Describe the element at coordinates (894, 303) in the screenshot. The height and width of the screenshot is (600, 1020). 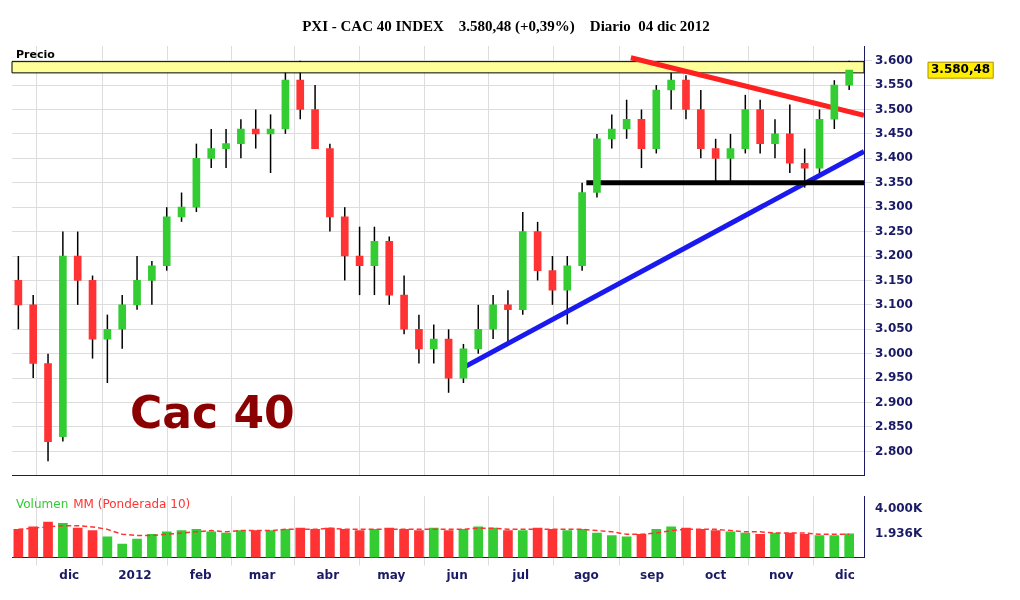
I see `y-tick-label: 3.100` at that location.